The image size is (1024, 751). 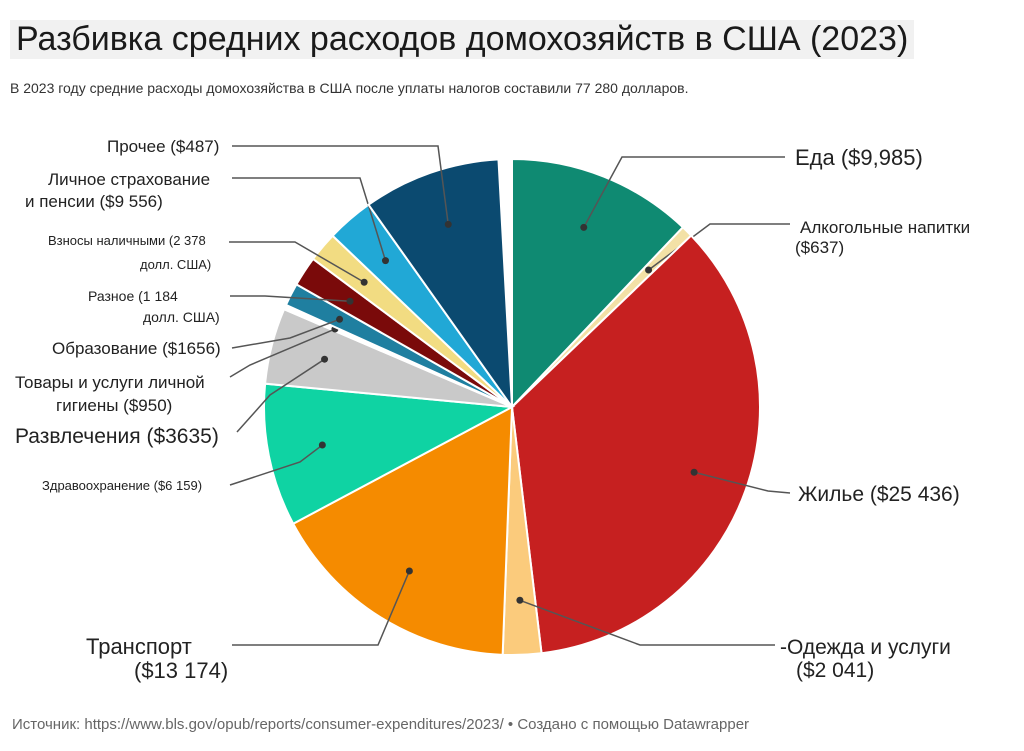 I want to click on slice-label-apparel: ($2 041), so click(x=835, y=670).